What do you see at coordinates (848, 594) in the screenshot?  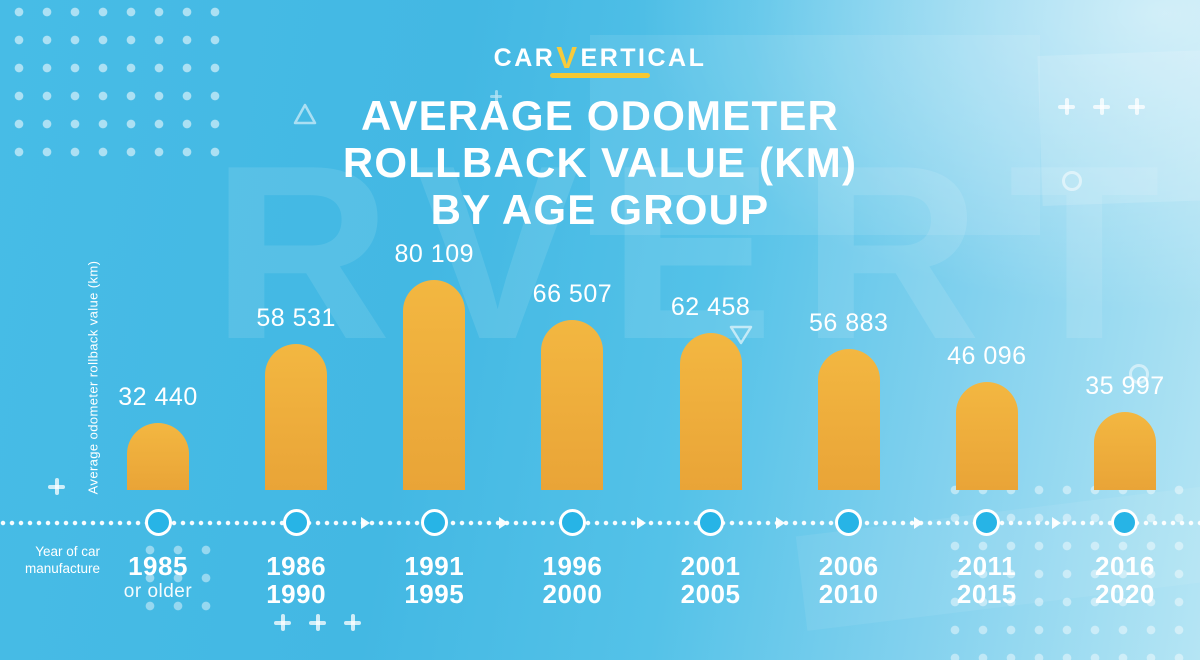 I see `x-category-bottom: 2010` at bounding box center [848, 594].